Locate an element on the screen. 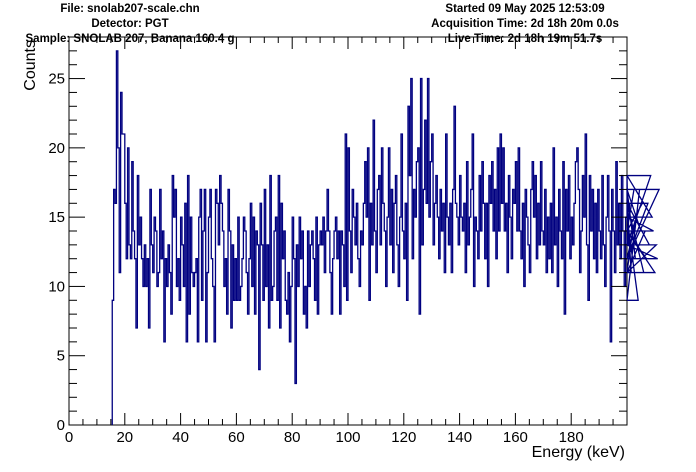  started-label: Started 09 May 2025 12:53:09 is located at coordinates (525, 9).